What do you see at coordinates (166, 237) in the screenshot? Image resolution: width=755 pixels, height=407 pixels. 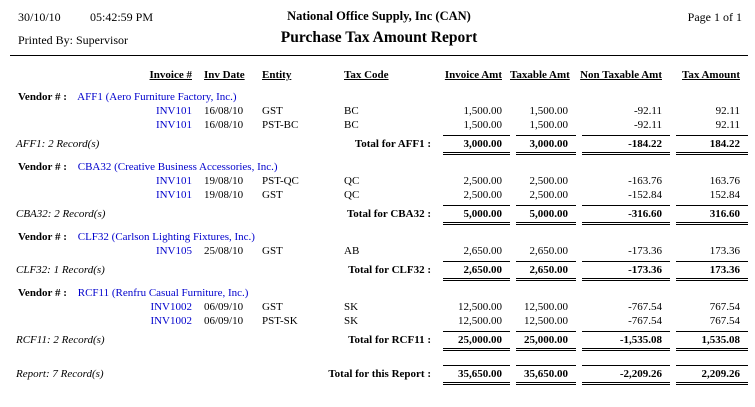 I see `vendor-link: CLF32 (Carlson Lighting Fixtures, Inc.)` at bounding box center [166, 237].